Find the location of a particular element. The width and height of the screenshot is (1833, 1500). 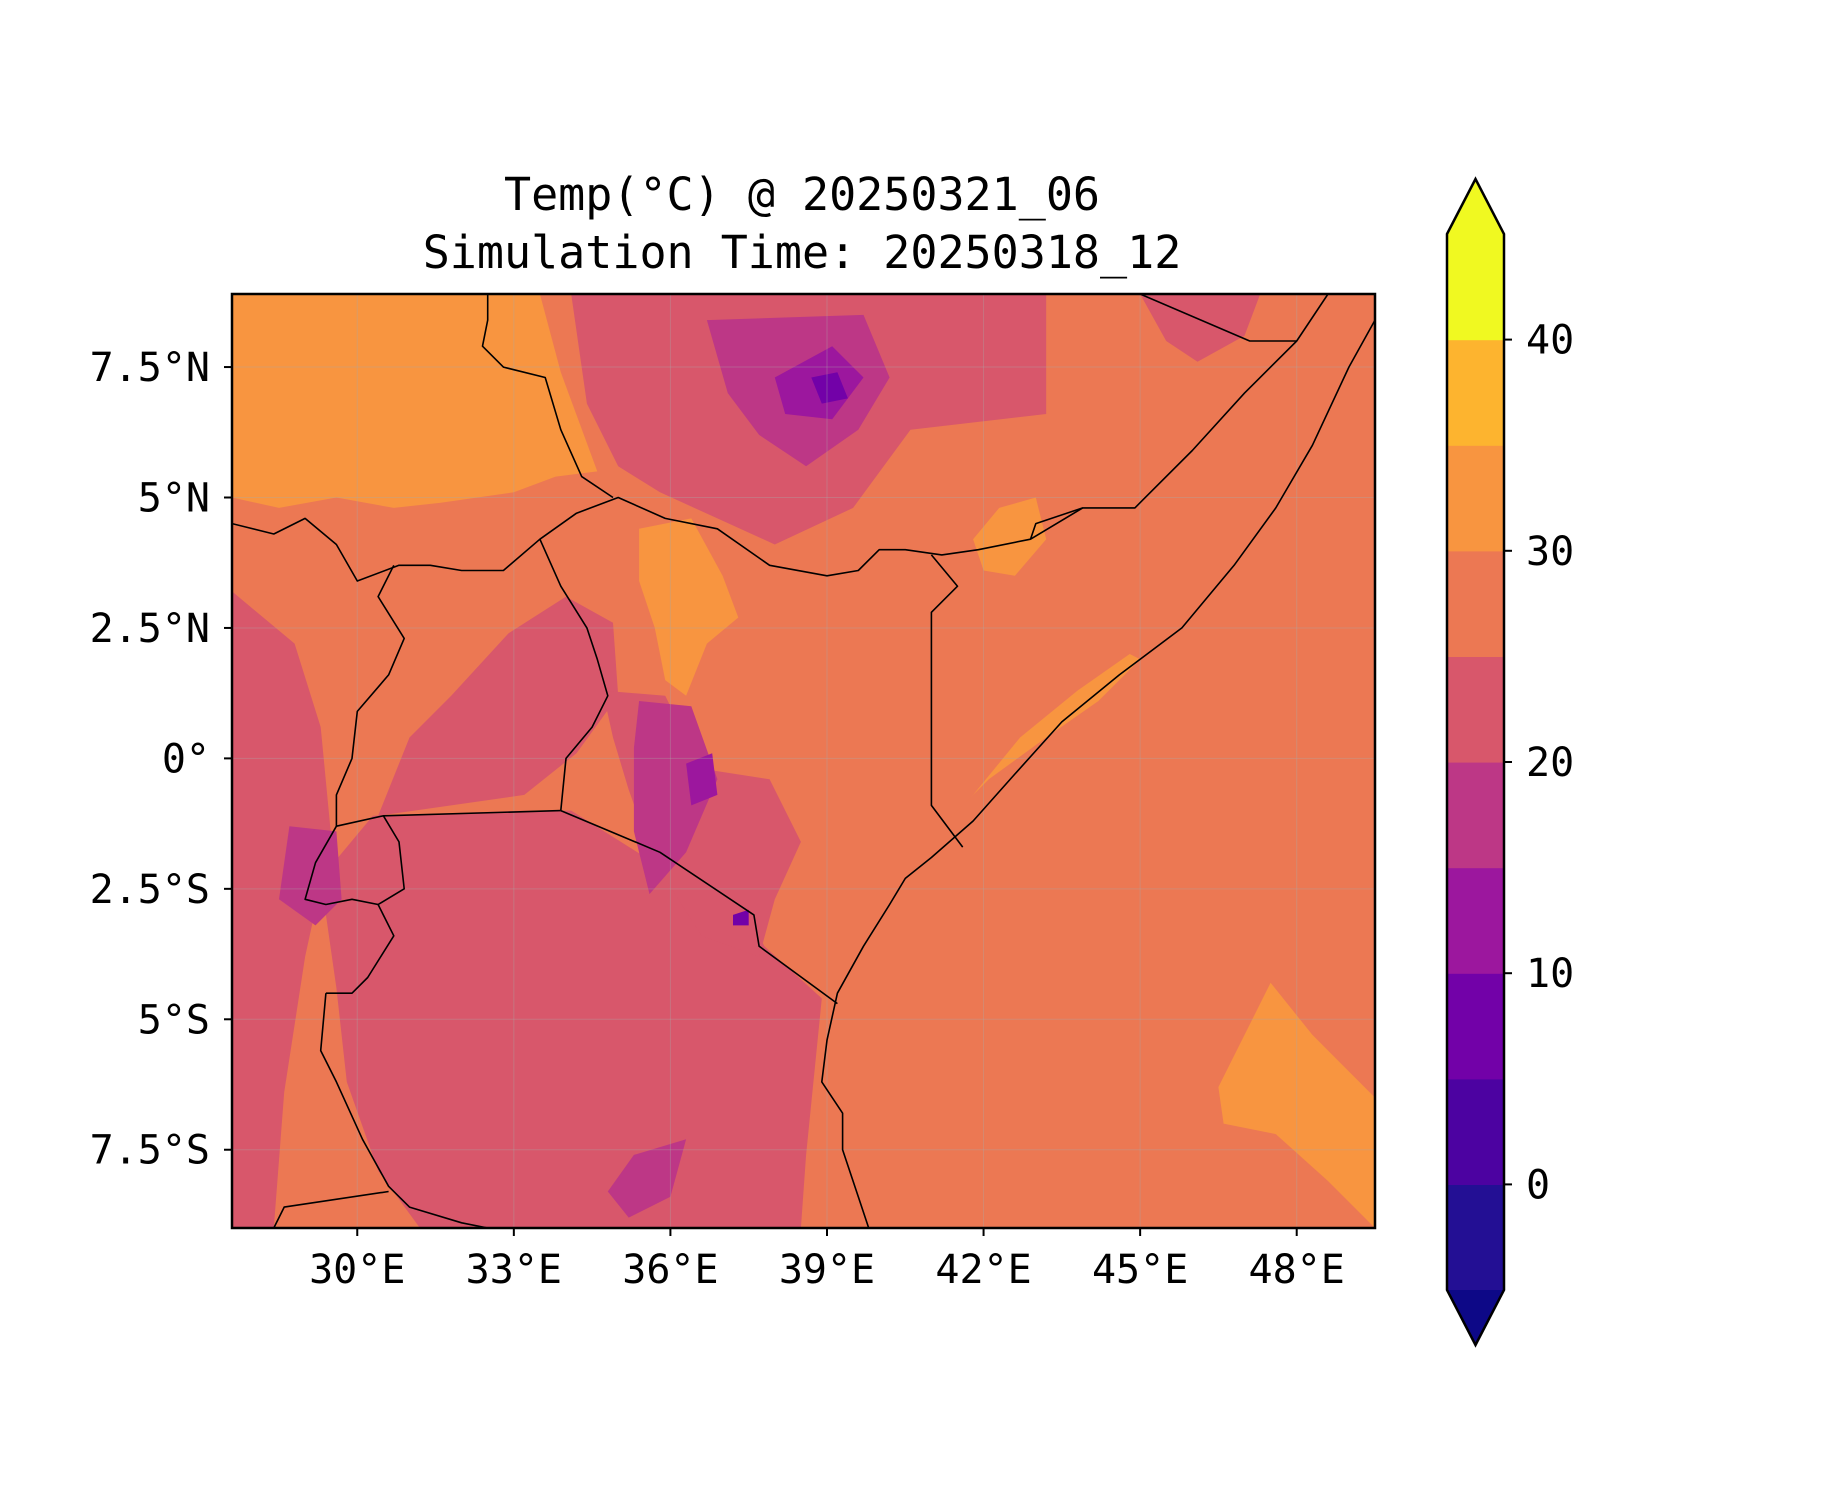

y-tick-label: 5°N is located at coordinates (174, 498).